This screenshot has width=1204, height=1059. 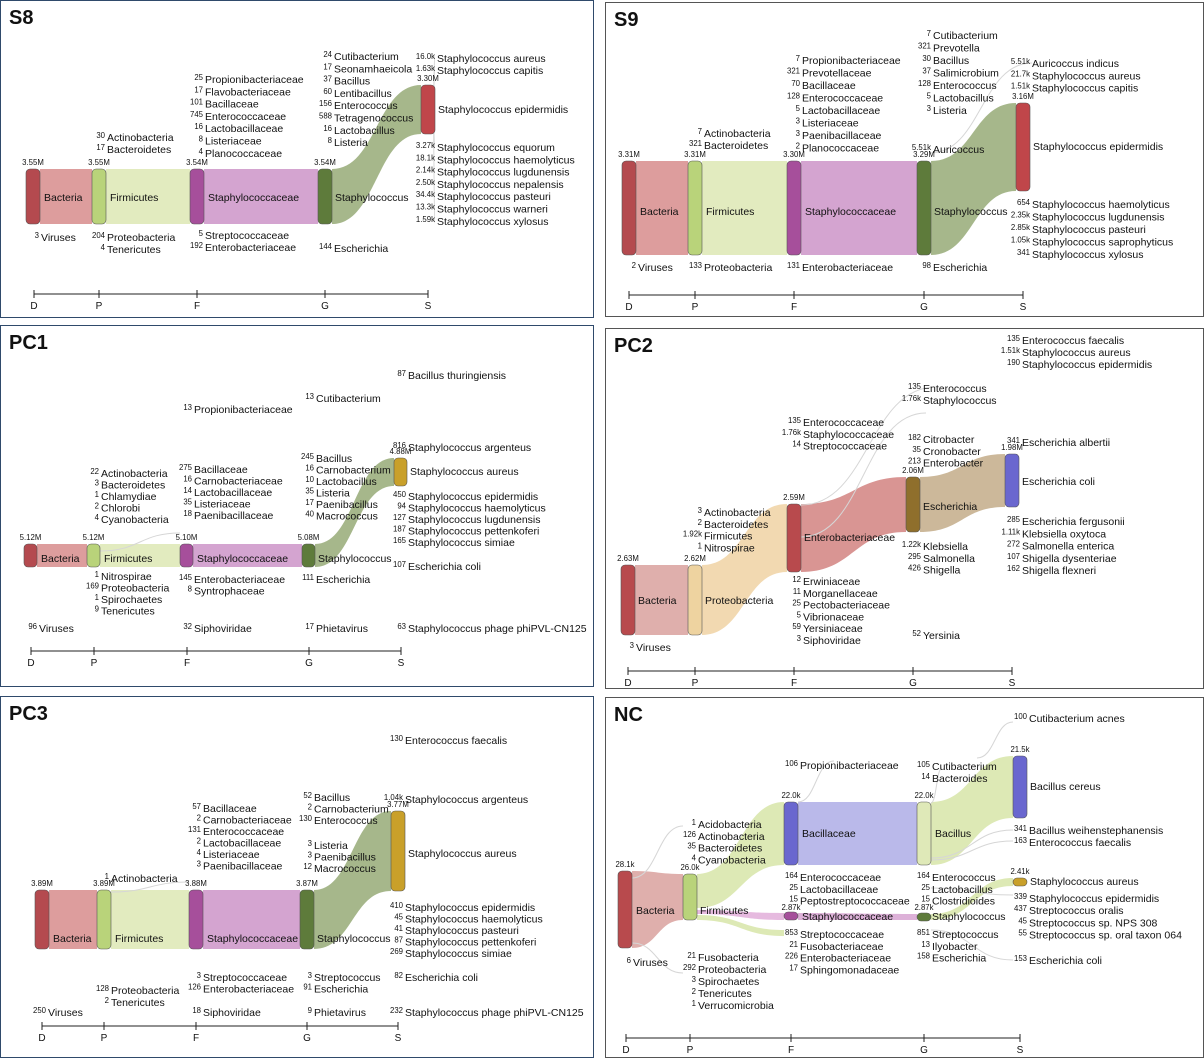 What do you see at coordinates (199, 852) in the screenshot?
I see `minor-value-label: 4` at bounding box center [199, 852].